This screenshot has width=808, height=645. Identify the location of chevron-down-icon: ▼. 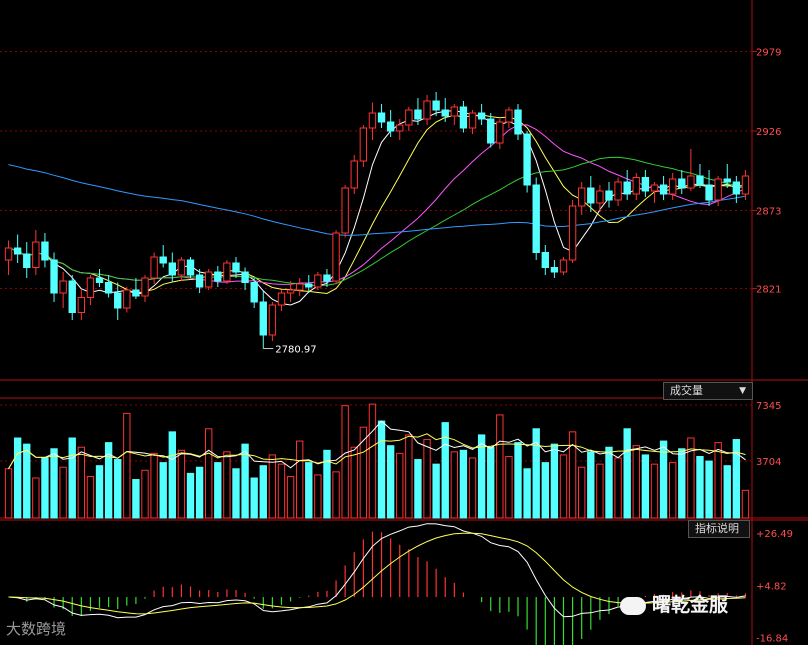
(742, 391).